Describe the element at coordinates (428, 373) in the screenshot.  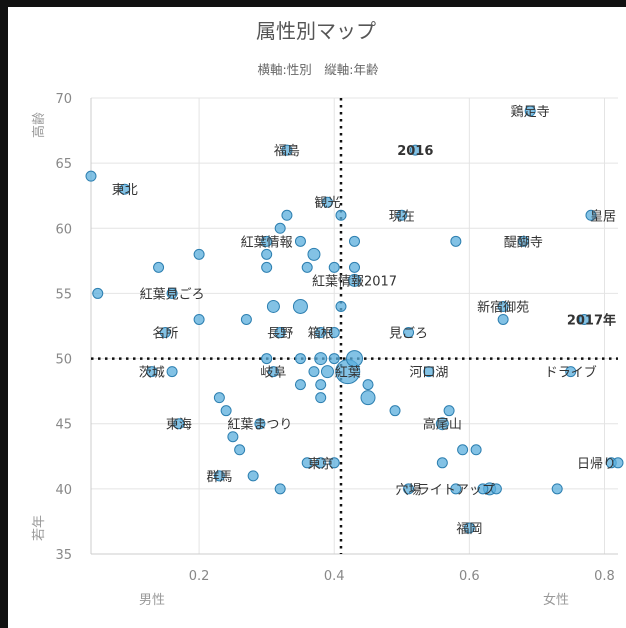
I see `point-label: 河口湖` at that location.